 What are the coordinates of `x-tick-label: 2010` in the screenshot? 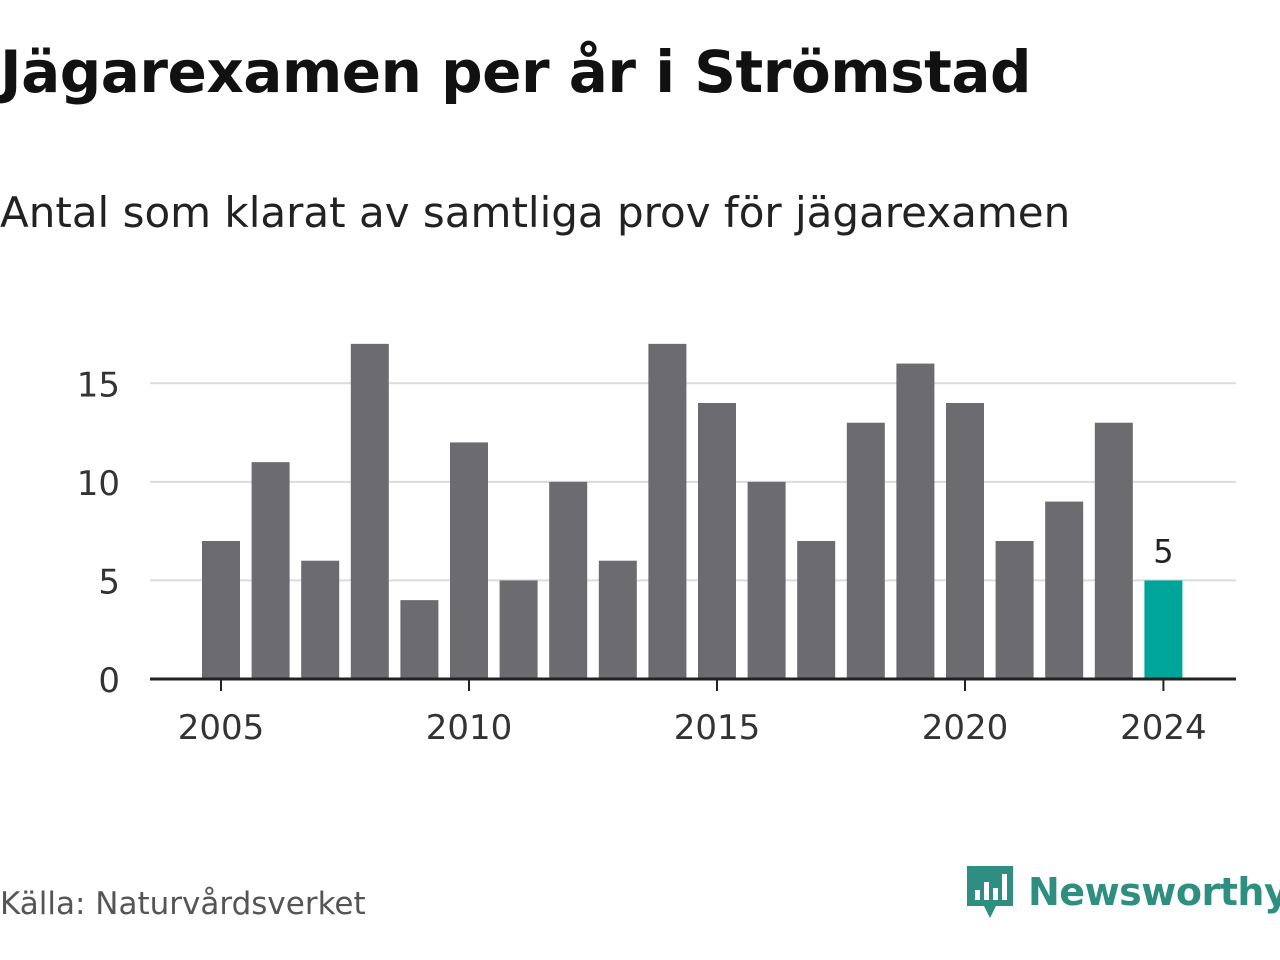 It's located at (469, 728).